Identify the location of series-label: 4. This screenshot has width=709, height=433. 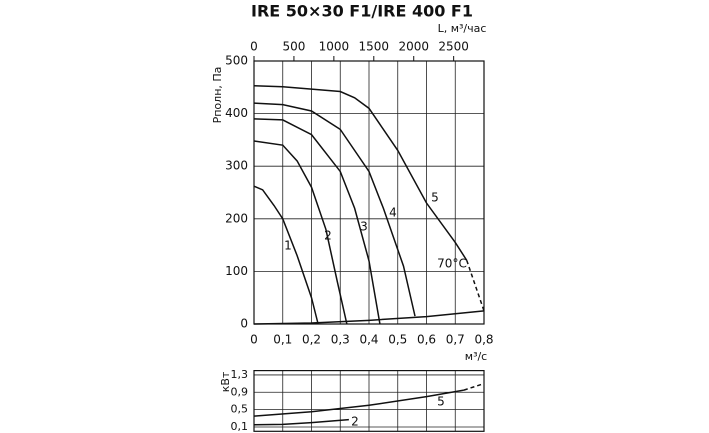
(393, 213).